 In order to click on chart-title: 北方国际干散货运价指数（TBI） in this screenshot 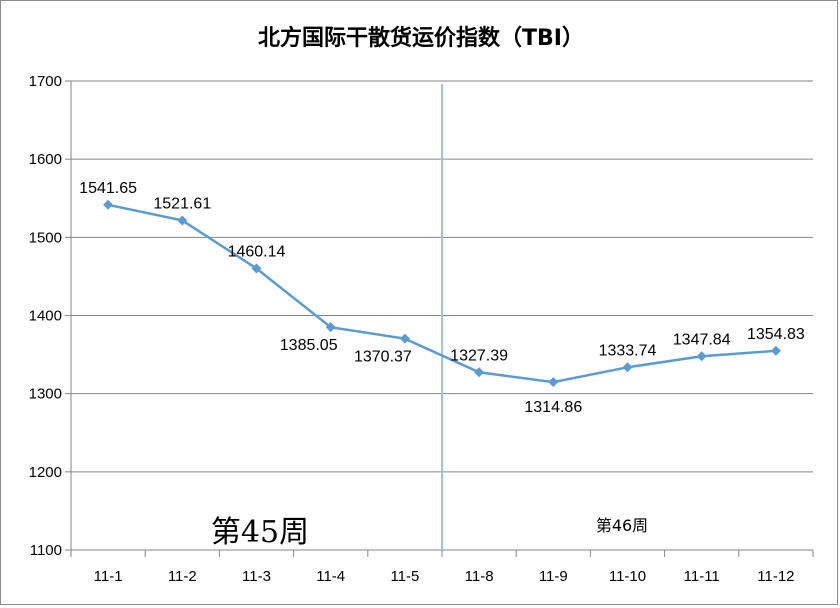, I will do `click(421, 38)`.